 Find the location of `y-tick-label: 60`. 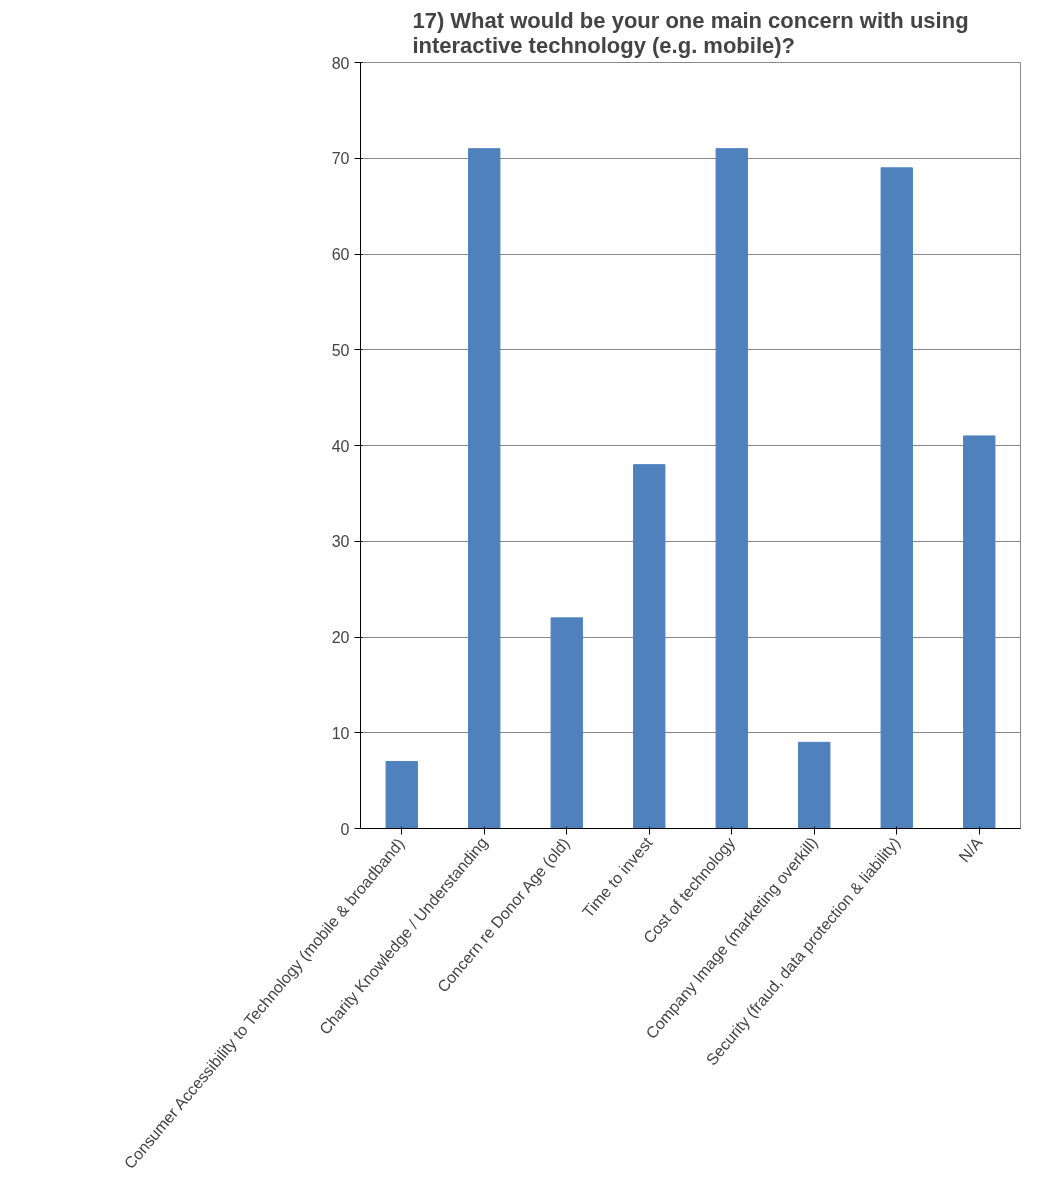

y-tick-label: 60 is located at coordinates (340, 254).